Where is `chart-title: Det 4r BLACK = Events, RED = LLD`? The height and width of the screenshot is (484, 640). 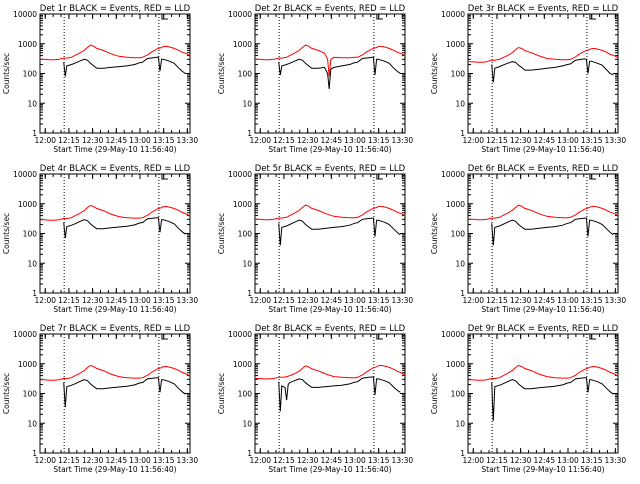
chart-title: Det 4r BLACK = Events, RED = LLD is located at coordinates (115, 169).